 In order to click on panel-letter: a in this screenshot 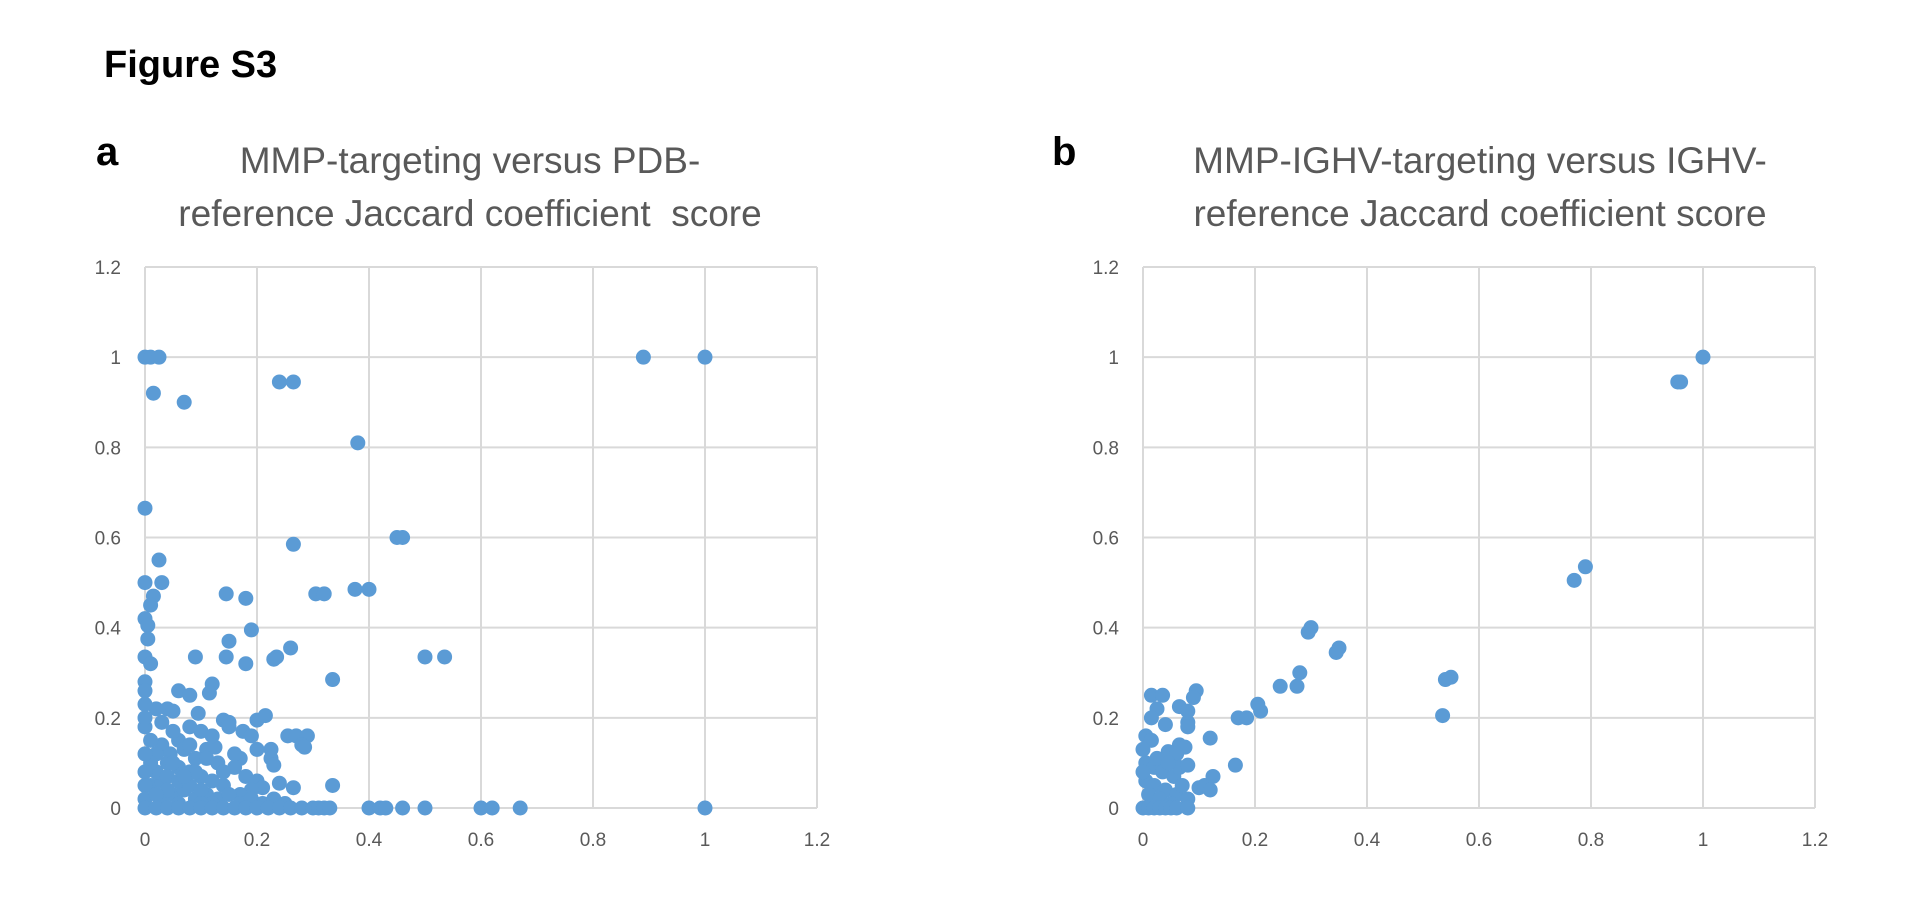, I will do `click(107, 152)`.